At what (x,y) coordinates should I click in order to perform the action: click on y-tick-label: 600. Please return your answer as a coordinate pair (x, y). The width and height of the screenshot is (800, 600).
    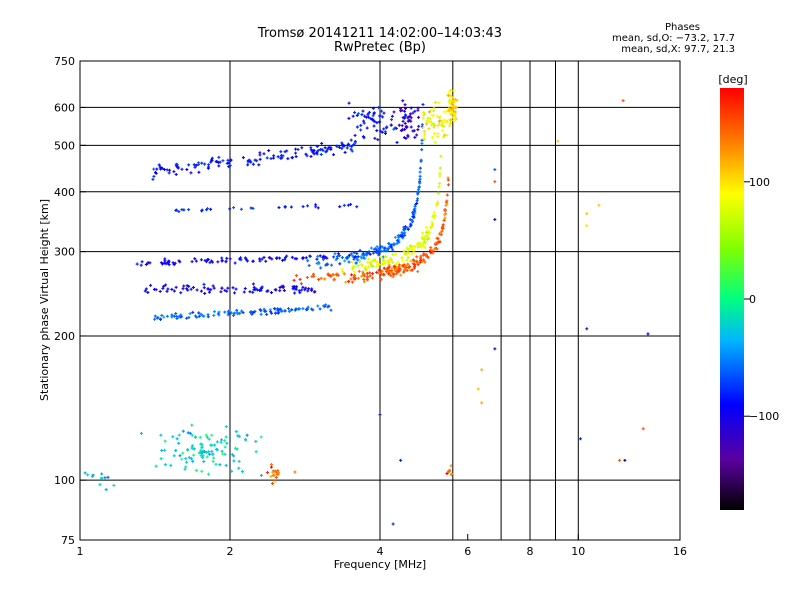
    Looking at the image, I should click on (64, 107).